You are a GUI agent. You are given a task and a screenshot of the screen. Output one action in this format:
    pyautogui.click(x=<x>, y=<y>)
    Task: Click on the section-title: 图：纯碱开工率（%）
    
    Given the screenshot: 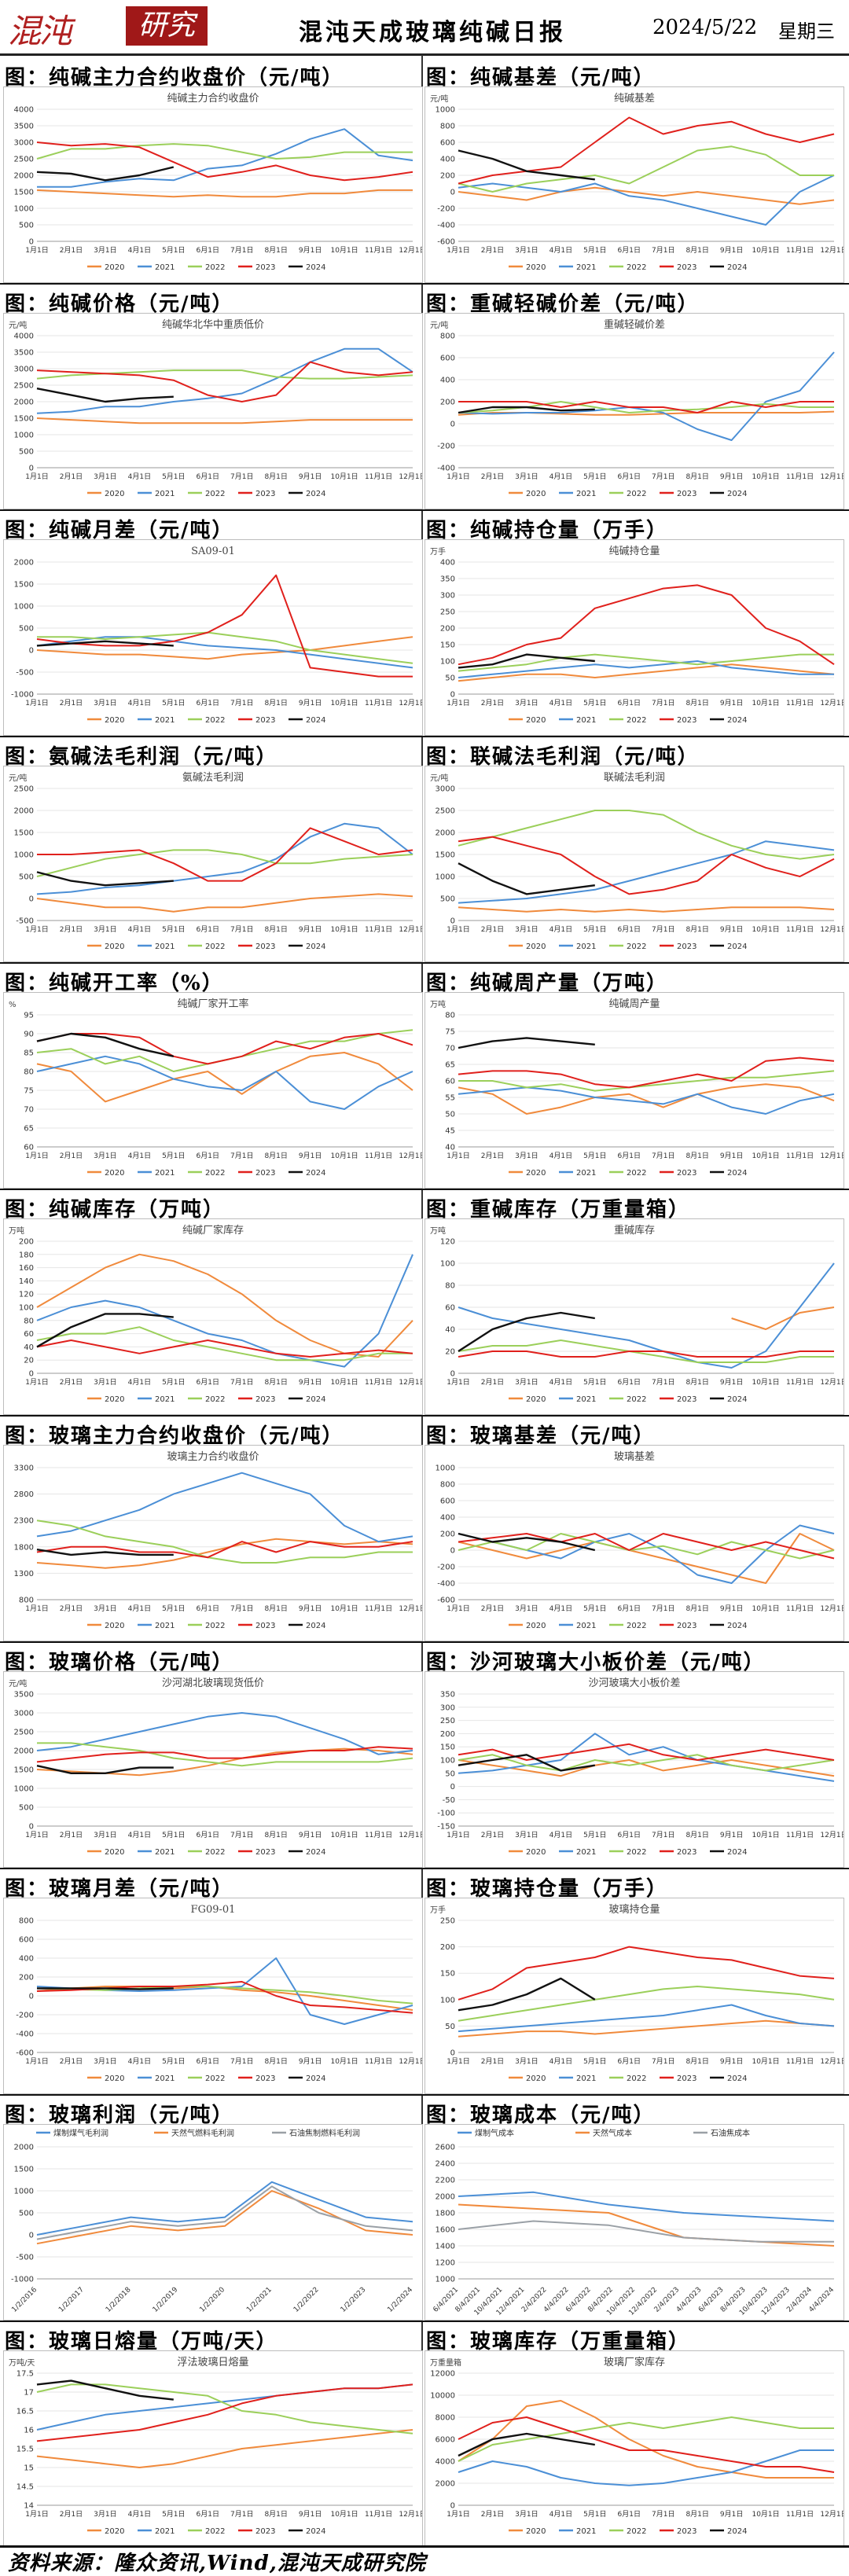 What is the action you would take?
    pyautogui.click(x=114, y=983)
    